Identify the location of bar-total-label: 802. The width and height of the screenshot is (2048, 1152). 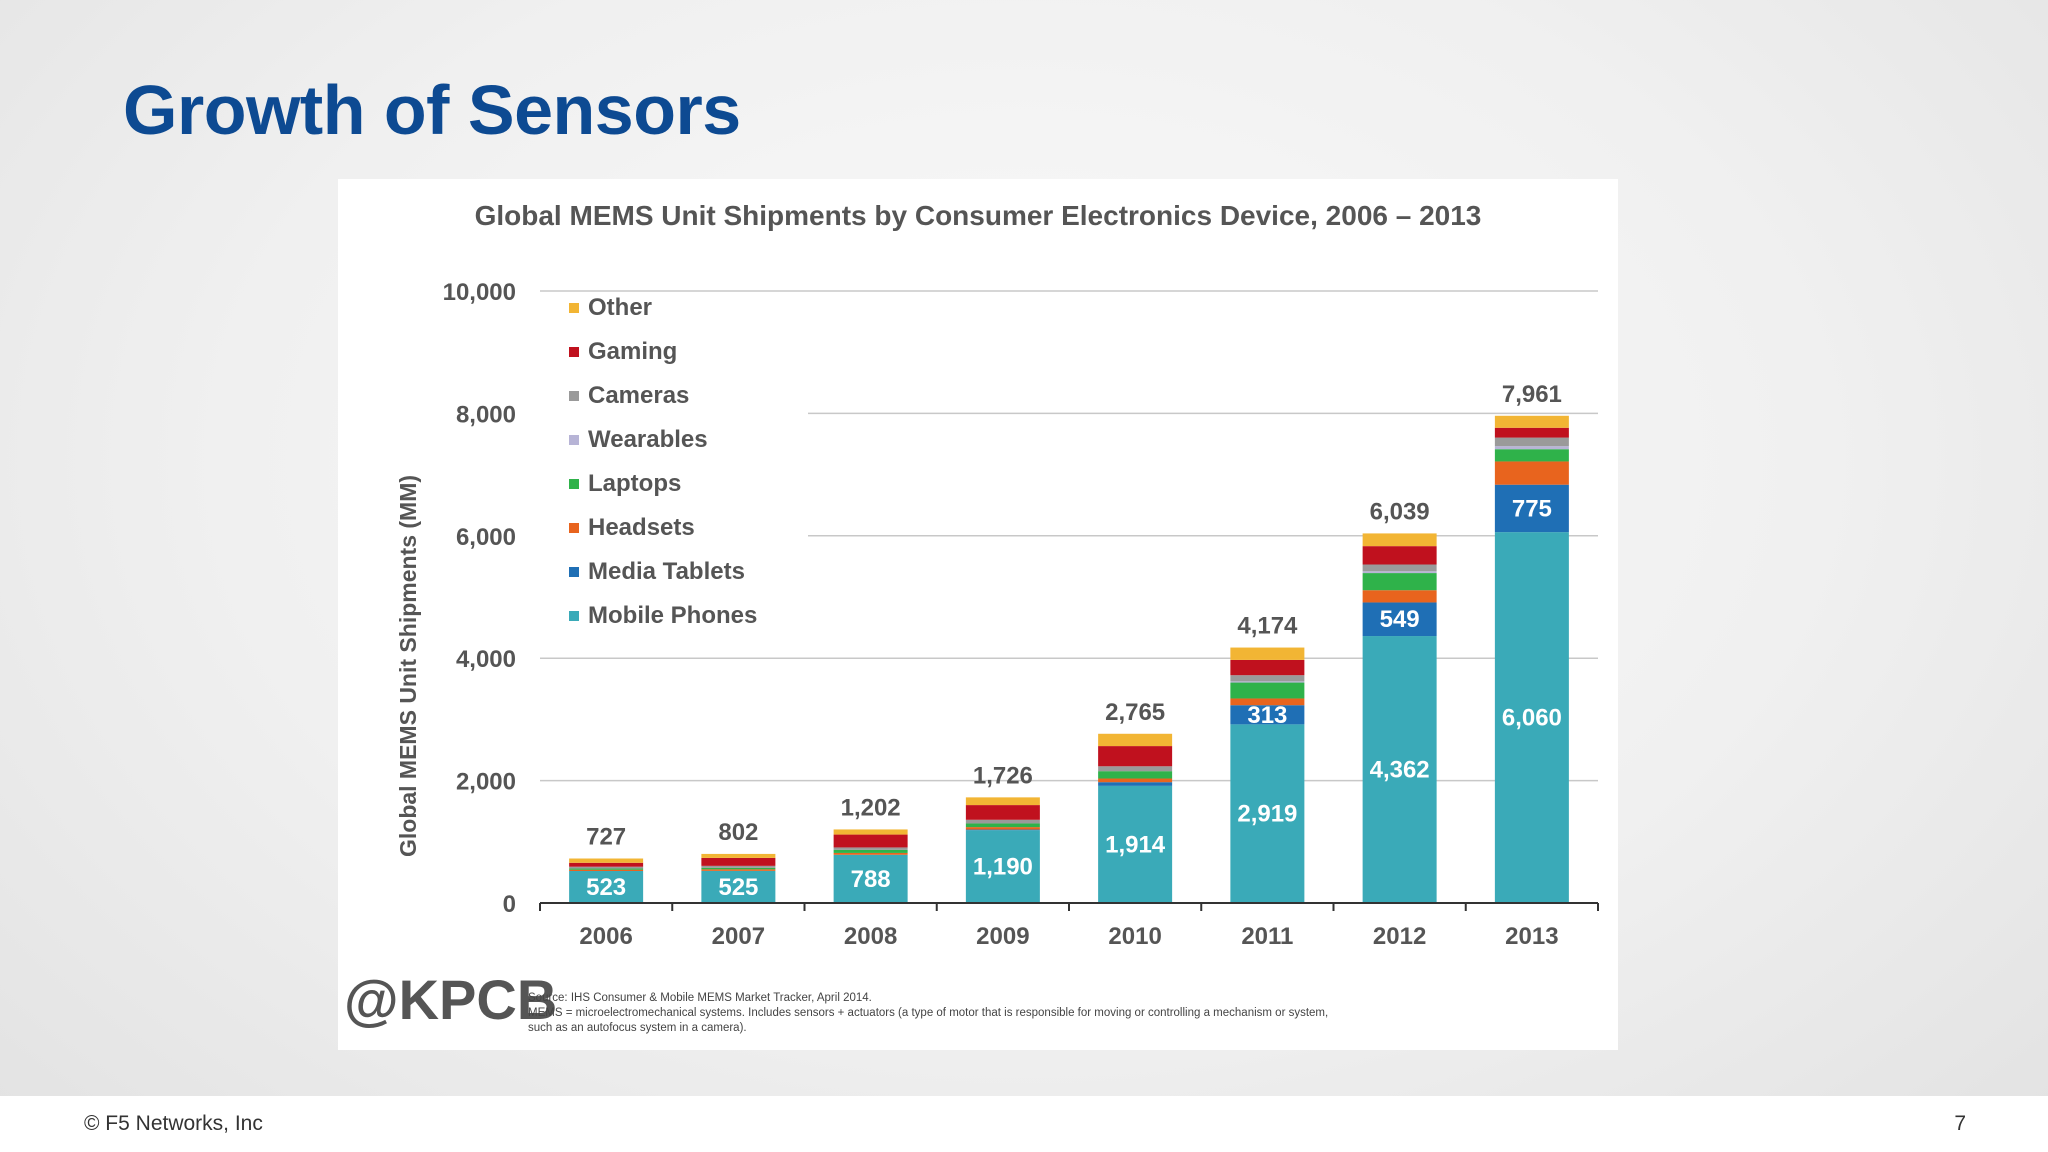
(738, 832).